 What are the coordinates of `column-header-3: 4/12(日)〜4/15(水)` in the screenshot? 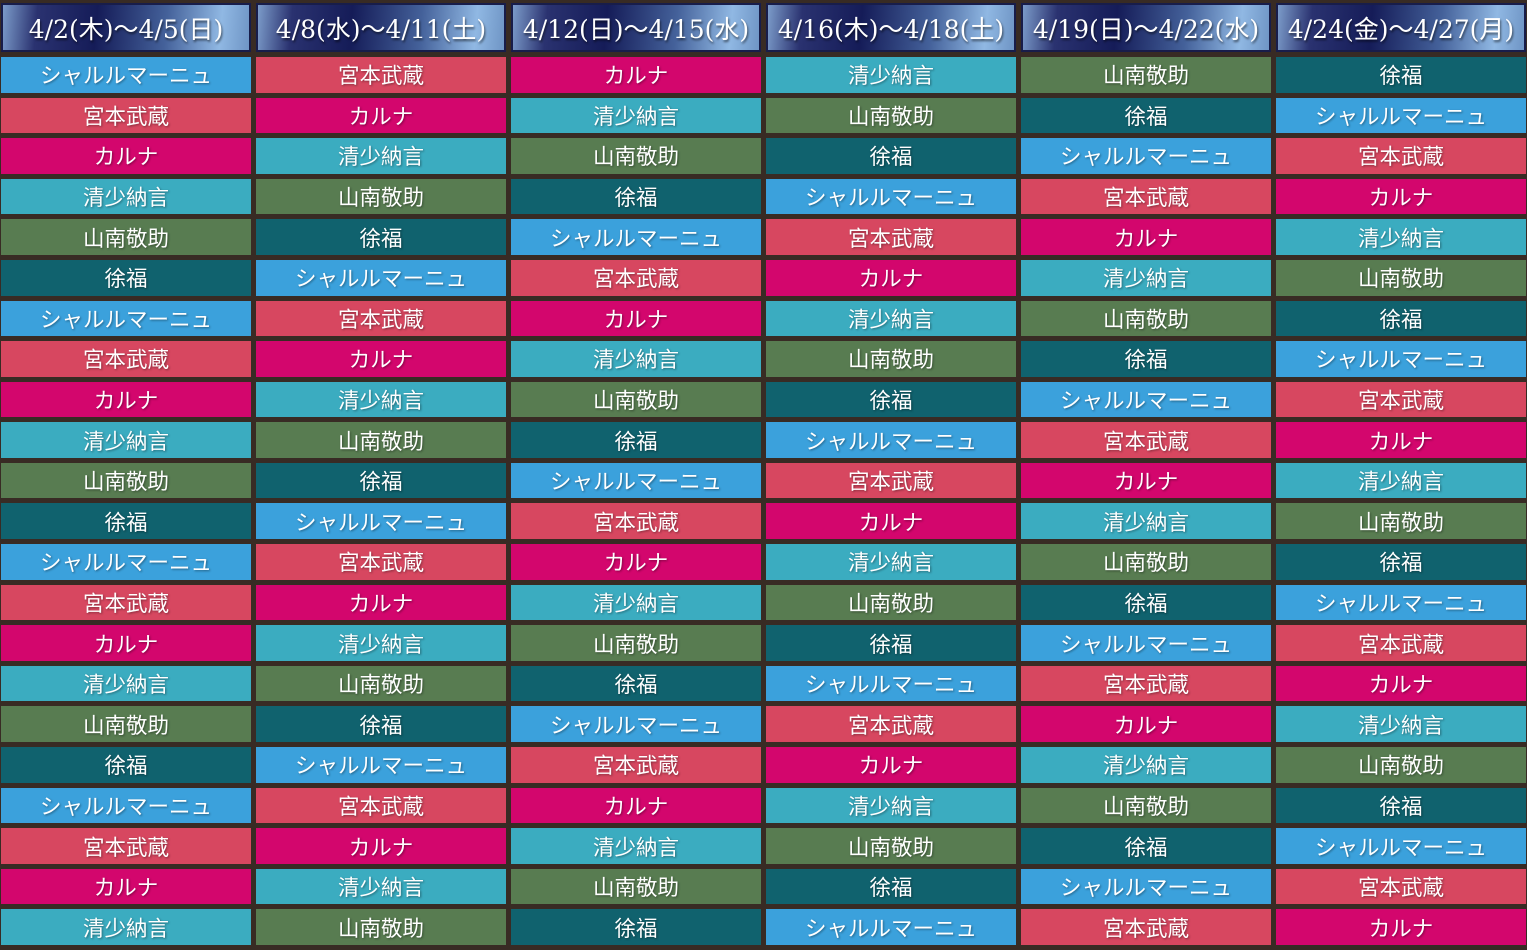 It's located at (636, 27).